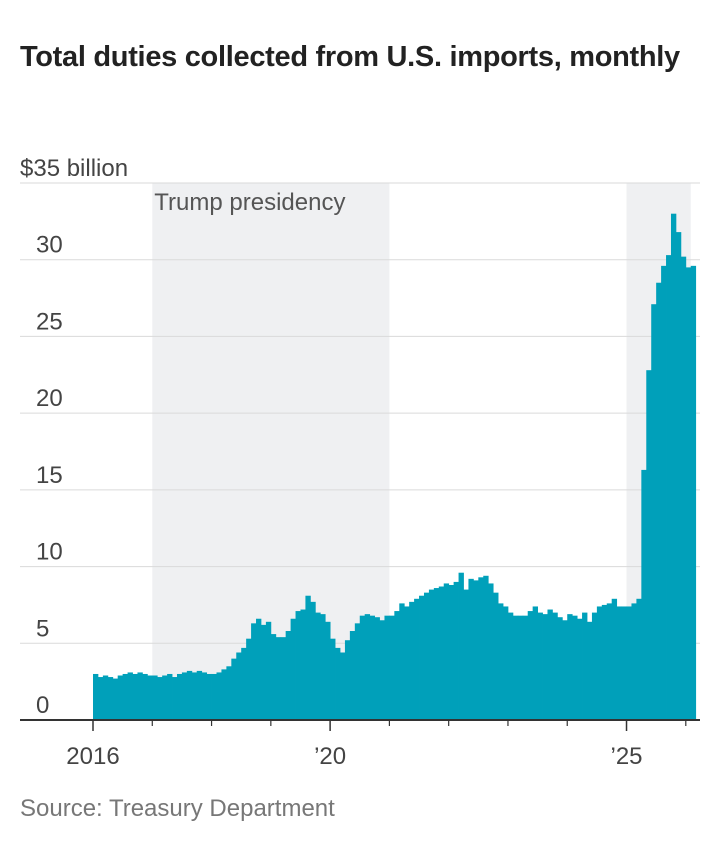 The height and width of the screenshot is (856, 720). What do you see at coordinates (49, 321) in the screenshot?
I see `y-tick-label: 25` at bounding box center [49, 321].